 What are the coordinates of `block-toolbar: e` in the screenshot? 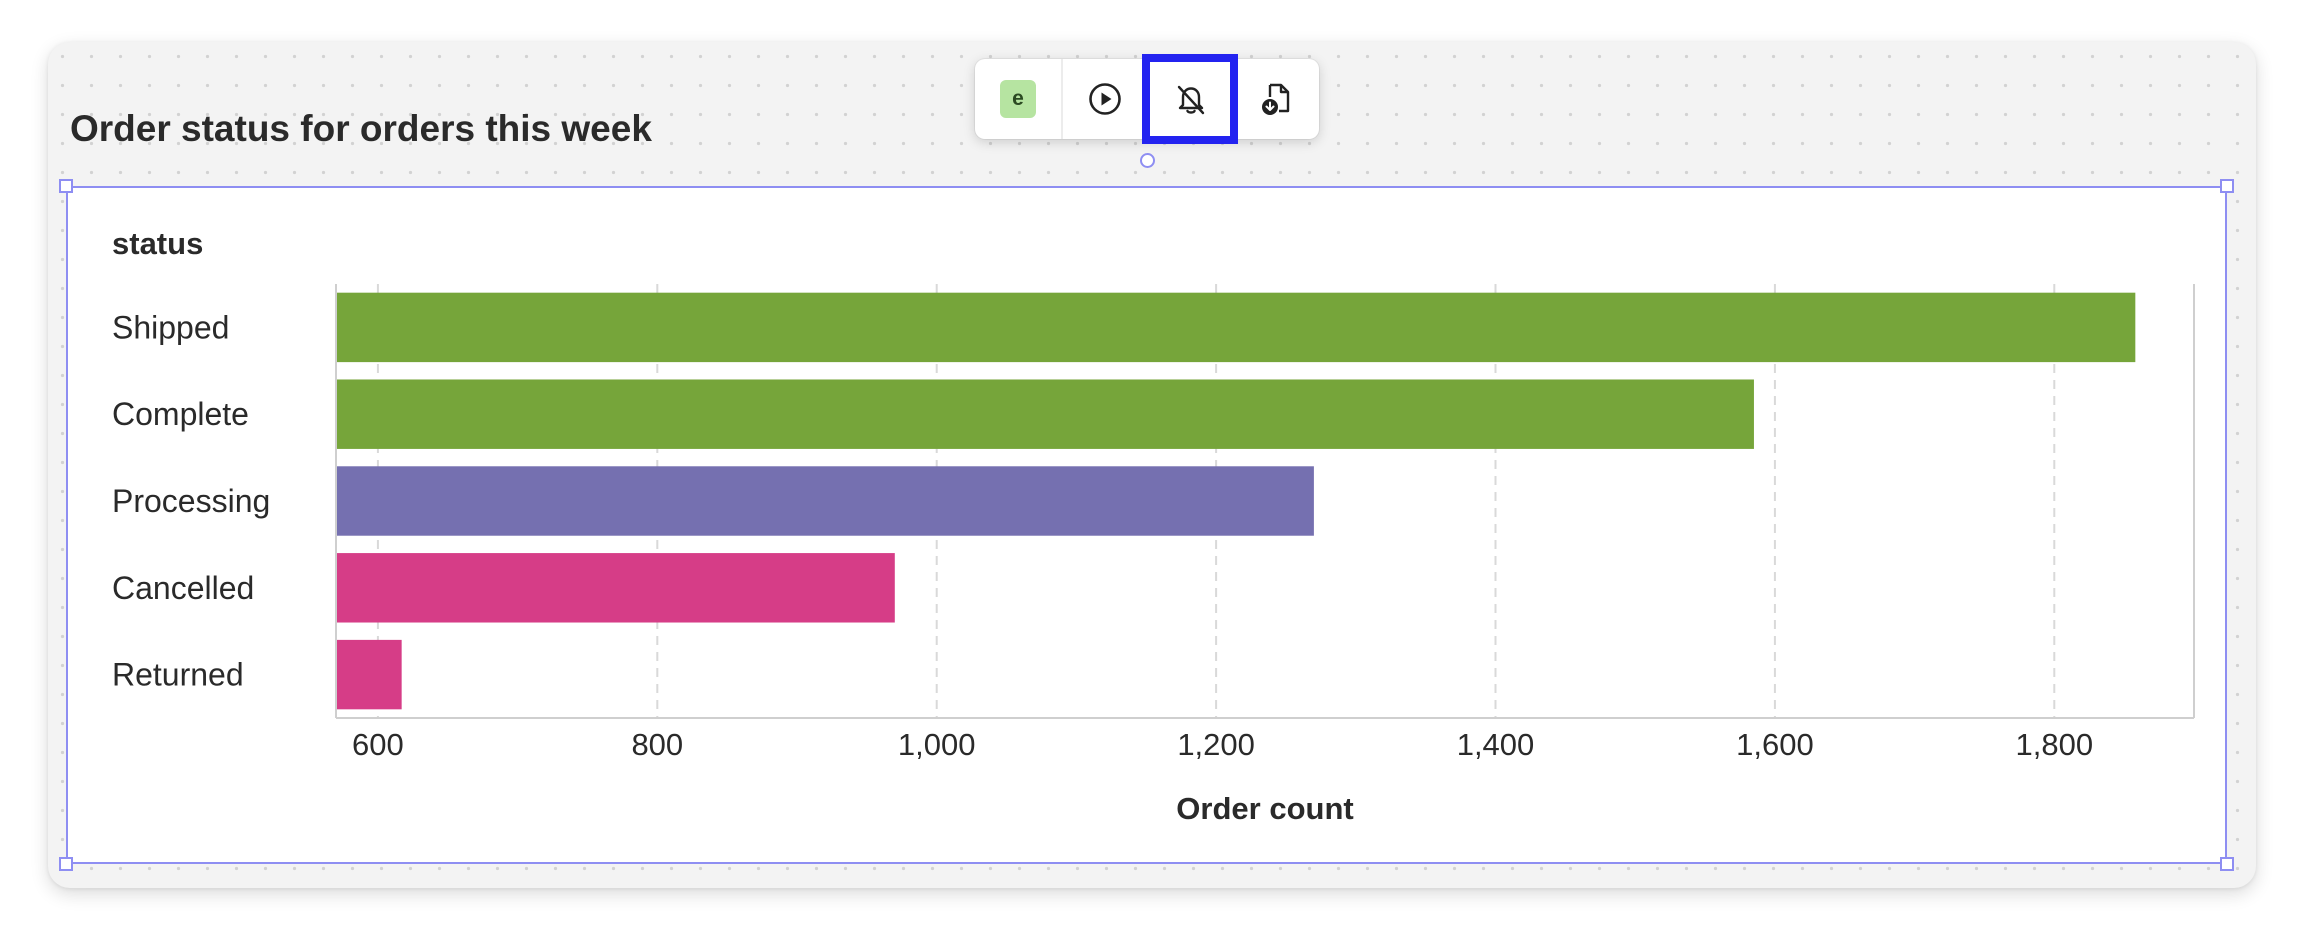 It's located at (1147, 99).